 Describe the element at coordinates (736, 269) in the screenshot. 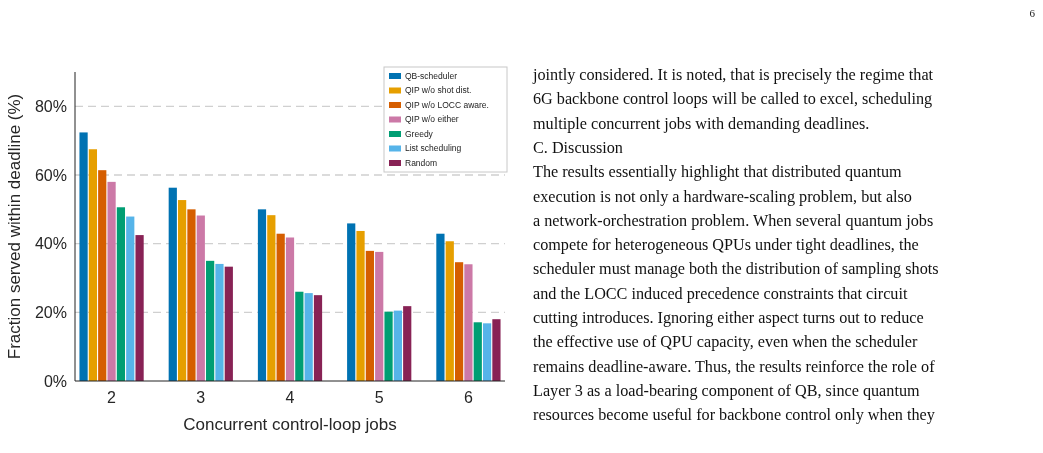

I see `text: scheduler must manage both the distribution of sampling shots` at that location.